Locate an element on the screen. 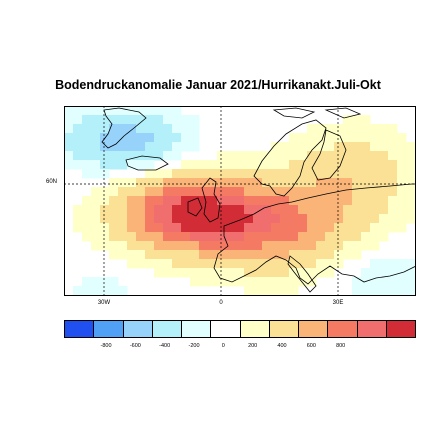 This screenshot has width=436, height=436. colorbar-tick-label: -200 is located at coordinates (194, 346).